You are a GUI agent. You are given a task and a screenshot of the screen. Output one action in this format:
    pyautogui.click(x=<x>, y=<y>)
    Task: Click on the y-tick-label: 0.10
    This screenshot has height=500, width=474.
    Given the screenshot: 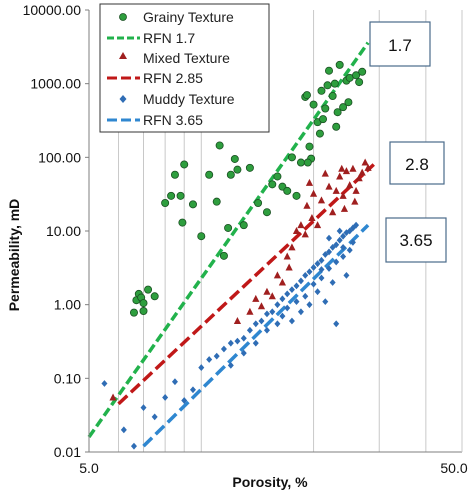 What is the action you would take?
    pyautogui.click(x=67, y=378)
    